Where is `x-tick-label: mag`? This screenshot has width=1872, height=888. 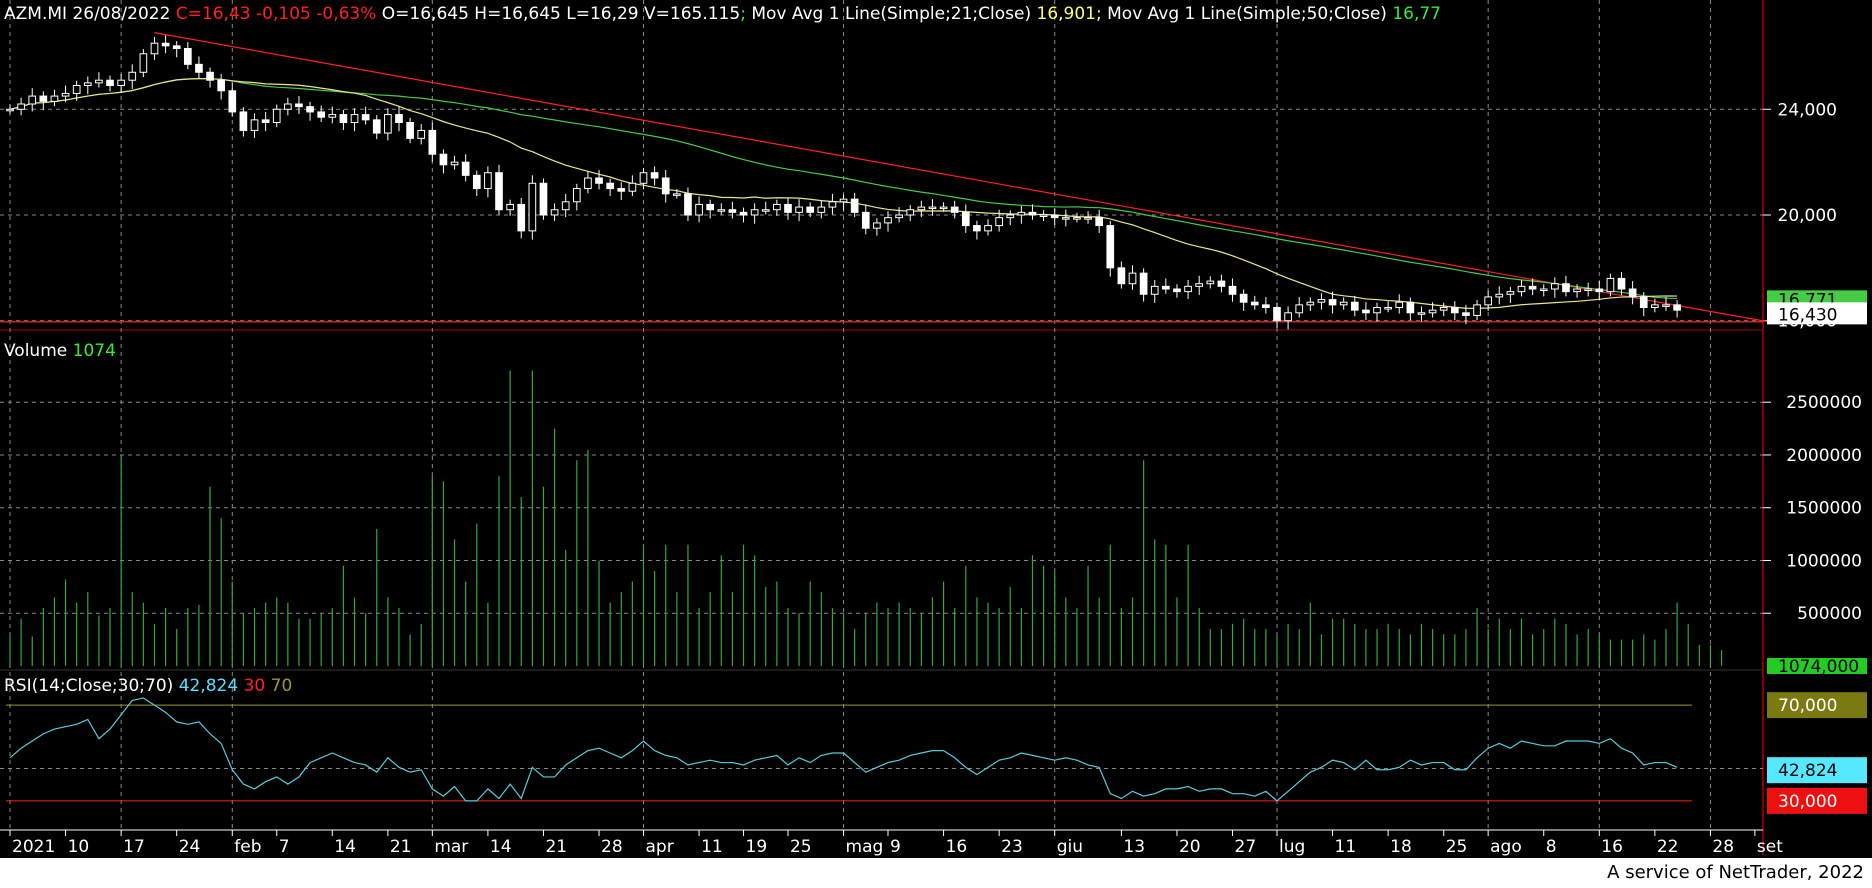
x-tick-label: mag is located at coordinates (865, 847).